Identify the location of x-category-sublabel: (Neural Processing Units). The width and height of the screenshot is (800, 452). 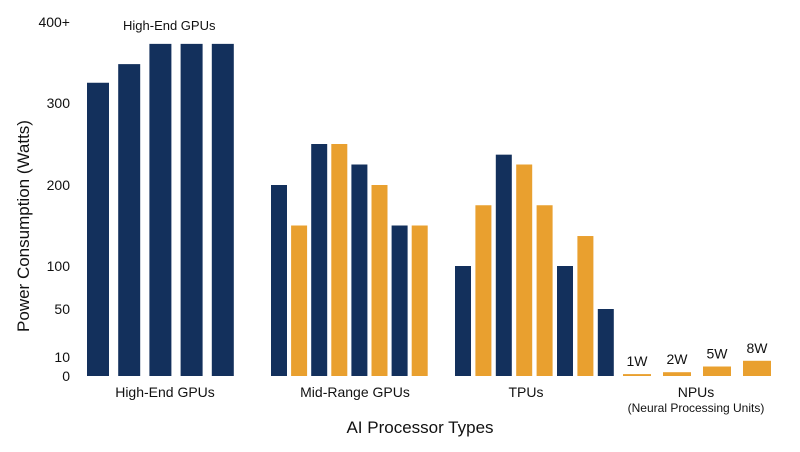
(696, 408).